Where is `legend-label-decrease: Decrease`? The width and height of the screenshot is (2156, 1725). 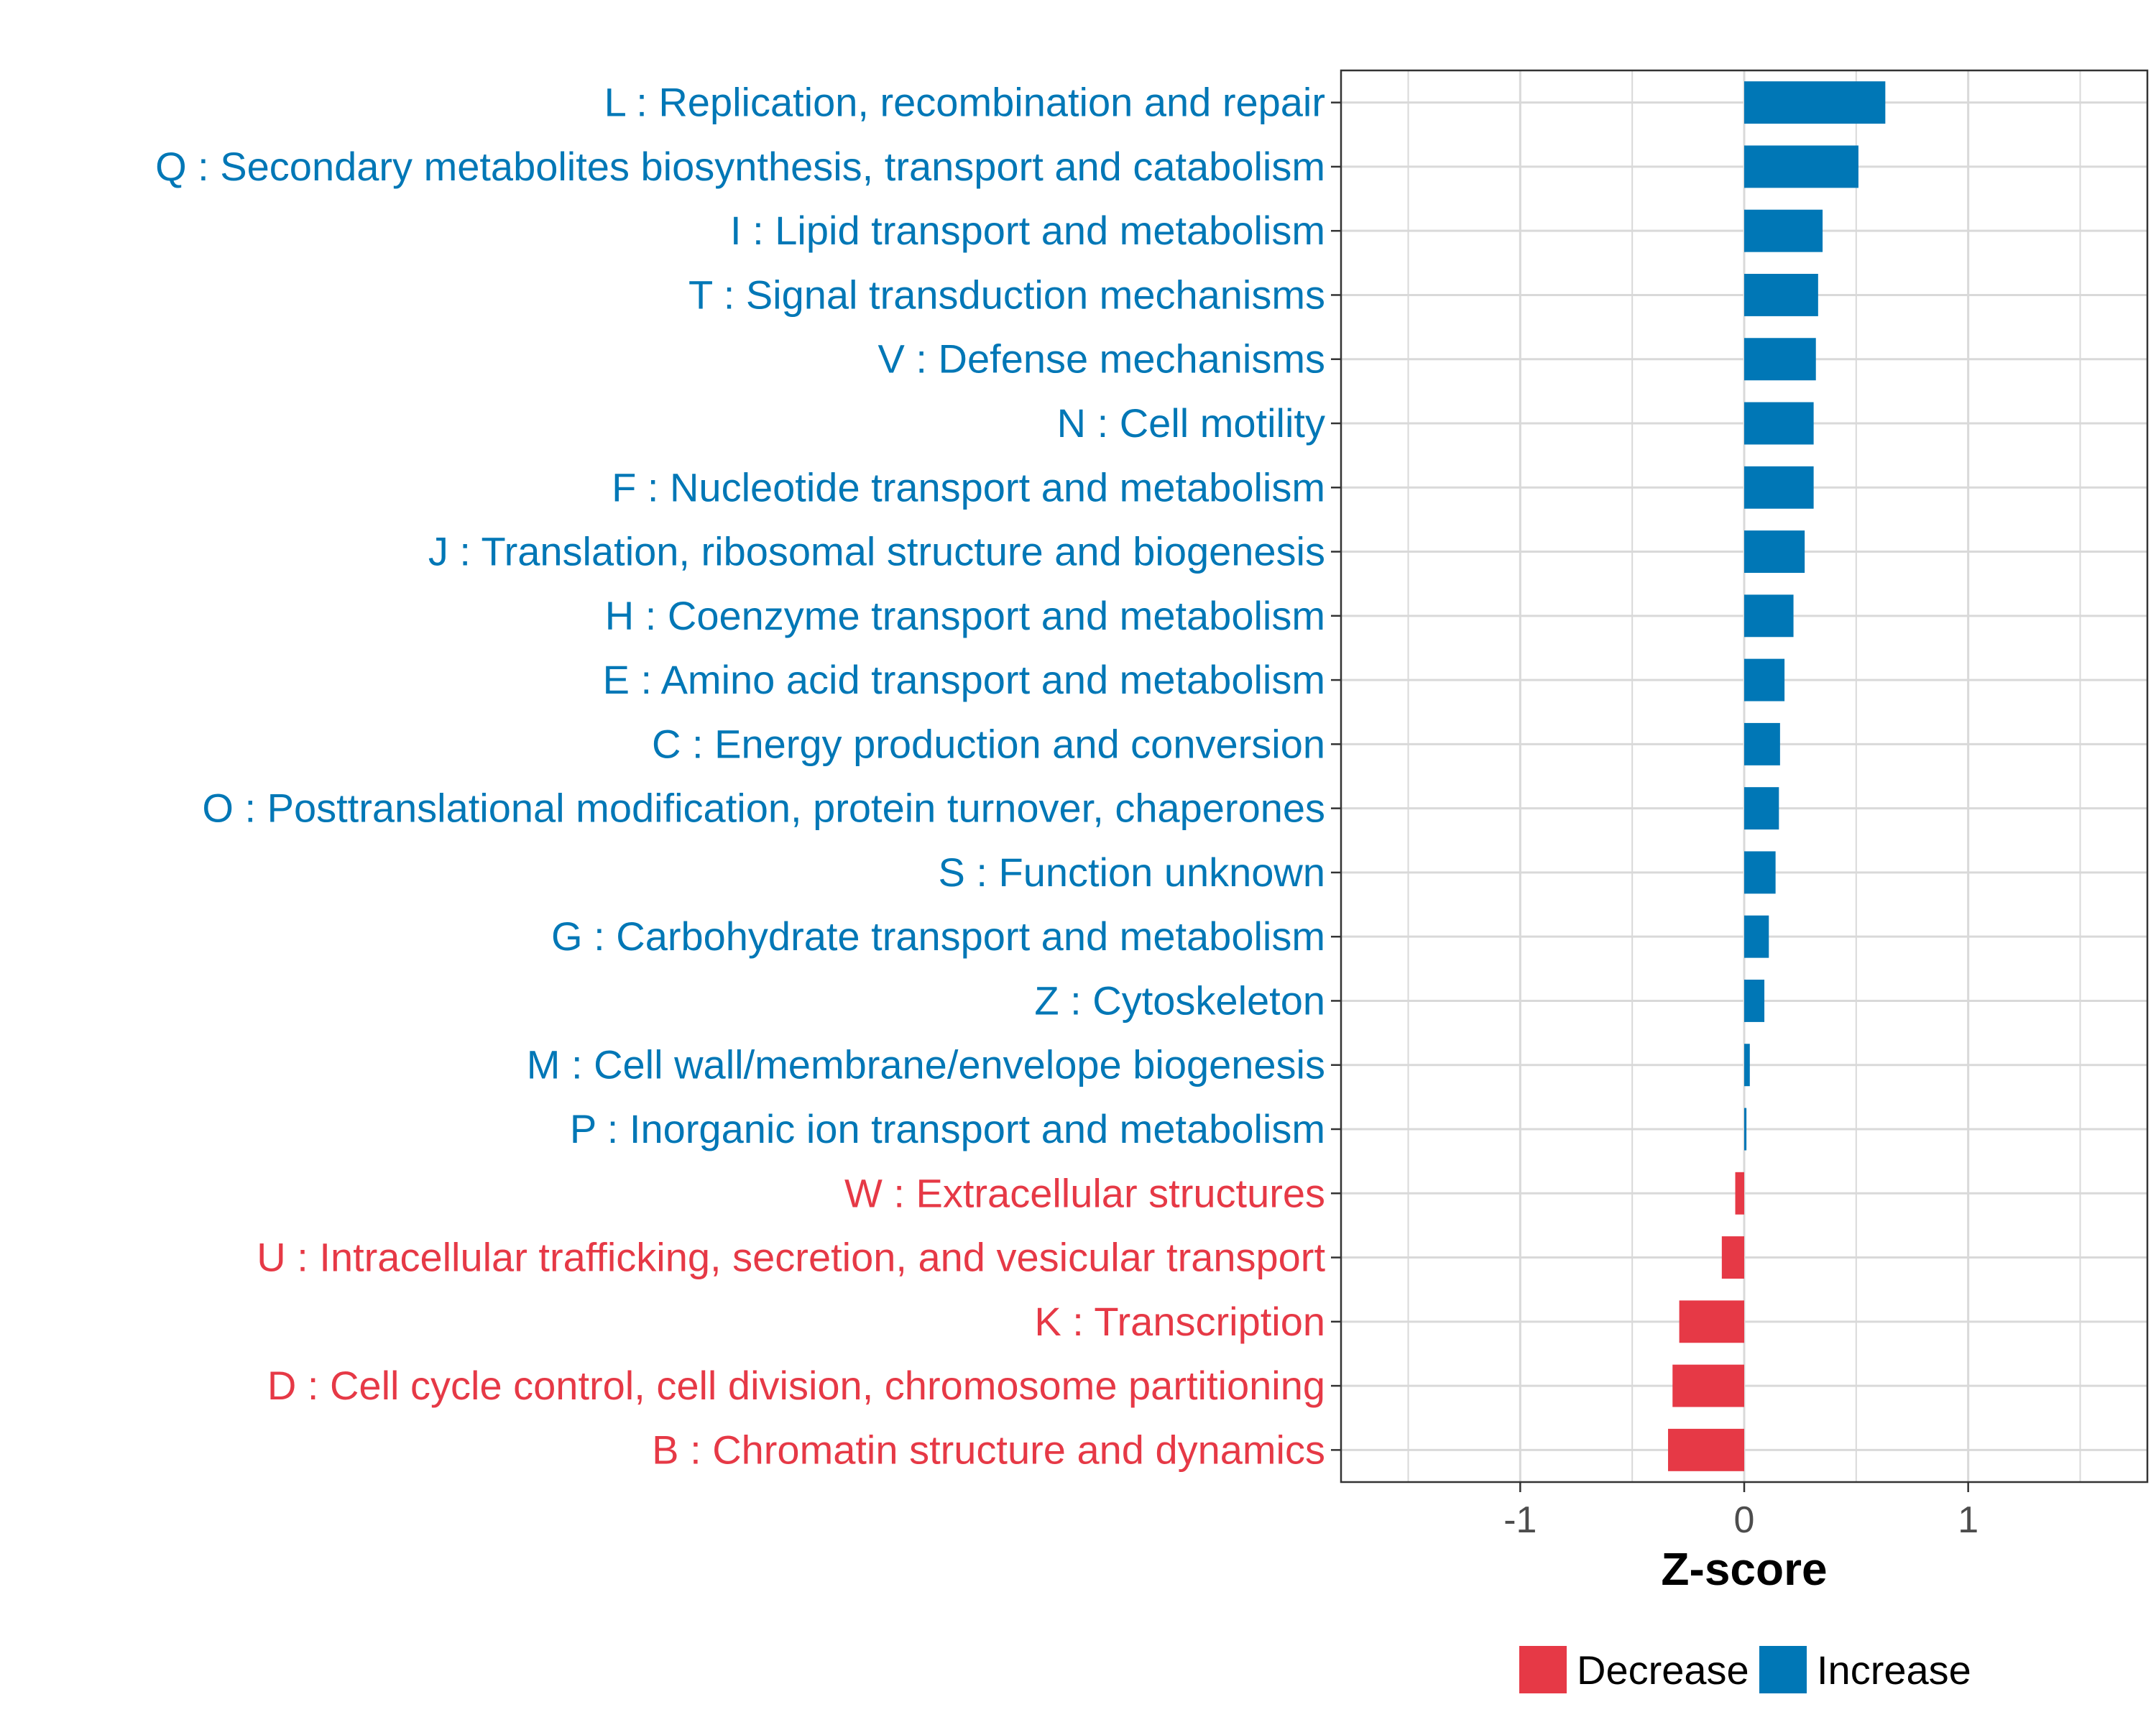
legend-label-decrease: Decrease is located at coordinates (1663, 1670).